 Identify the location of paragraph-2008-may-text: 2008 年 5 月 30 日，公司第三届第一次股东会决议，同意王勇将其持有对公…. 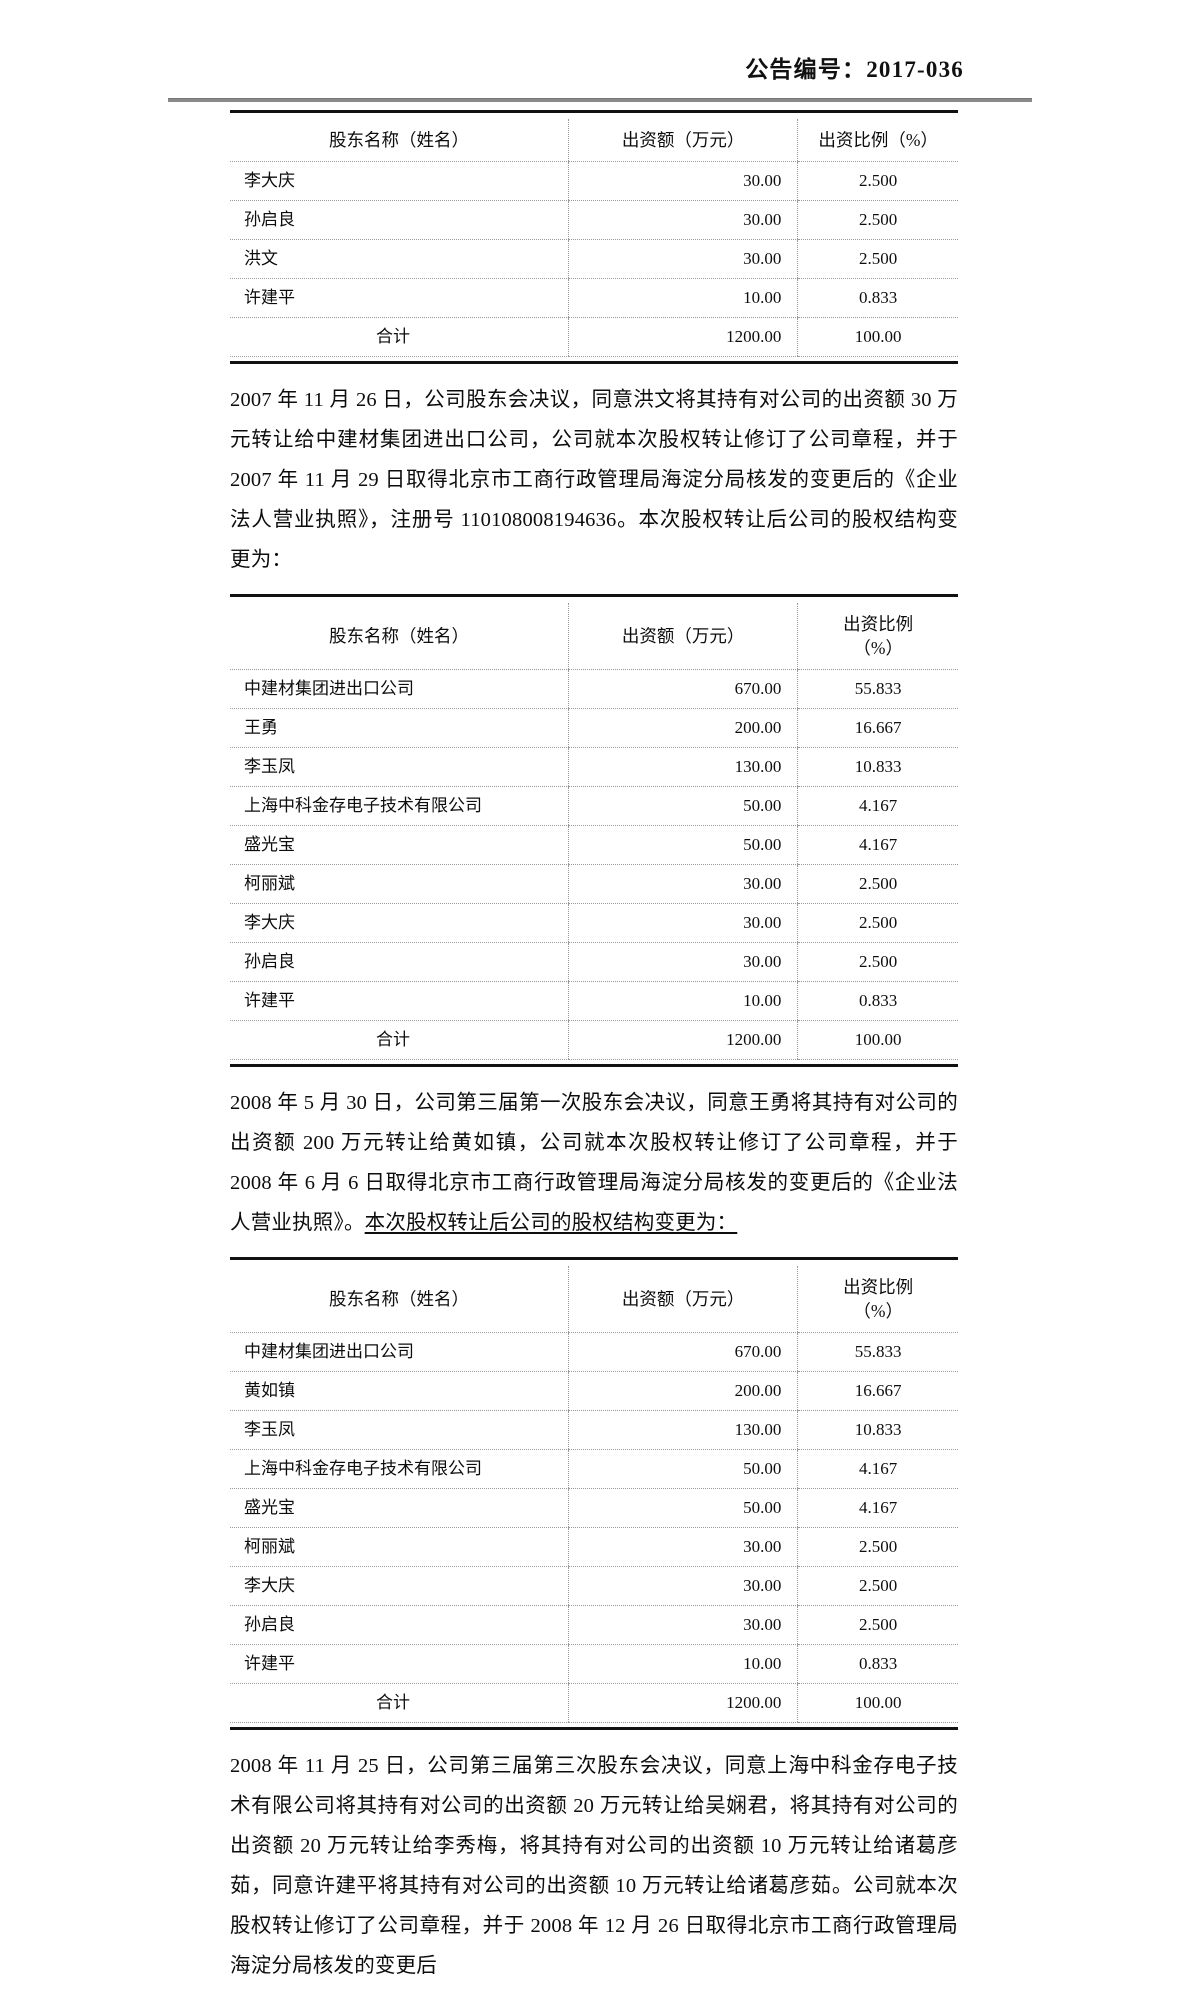
(594, 1162).